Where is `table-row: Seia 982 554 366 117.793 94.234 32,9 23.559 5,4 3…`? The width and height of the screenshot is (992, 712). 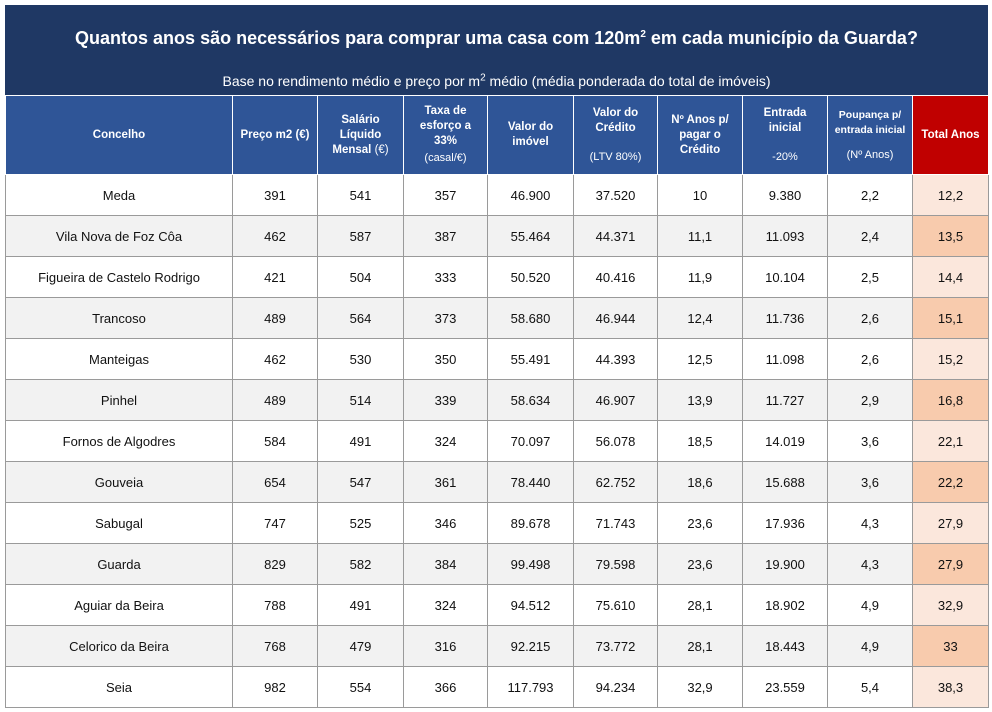 table-row: Seia 982 554 366 117.793 94.234 32,9 23.559 5,4 3… is located at coordinates (497, 687).